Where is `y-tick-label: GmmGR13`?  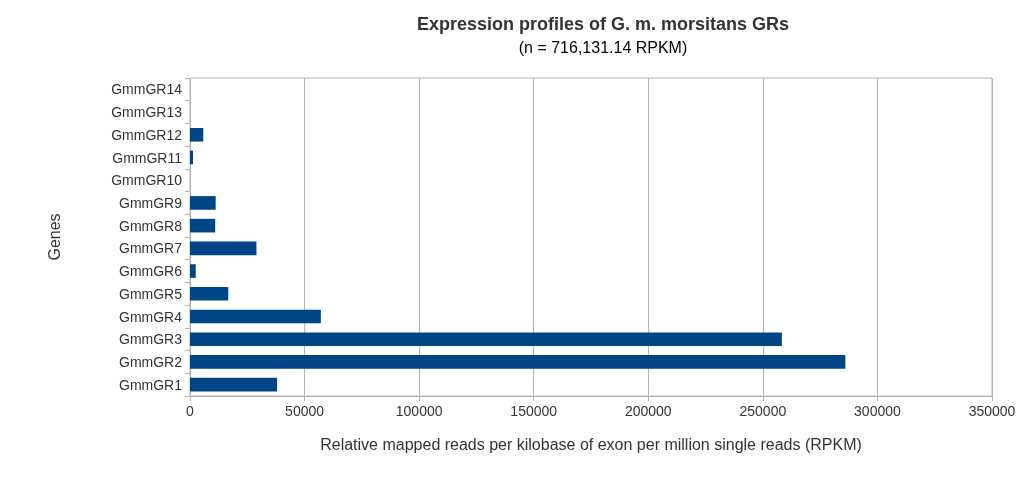
y-tick-label: GmmGR13 is located at coordinates (147, 112).